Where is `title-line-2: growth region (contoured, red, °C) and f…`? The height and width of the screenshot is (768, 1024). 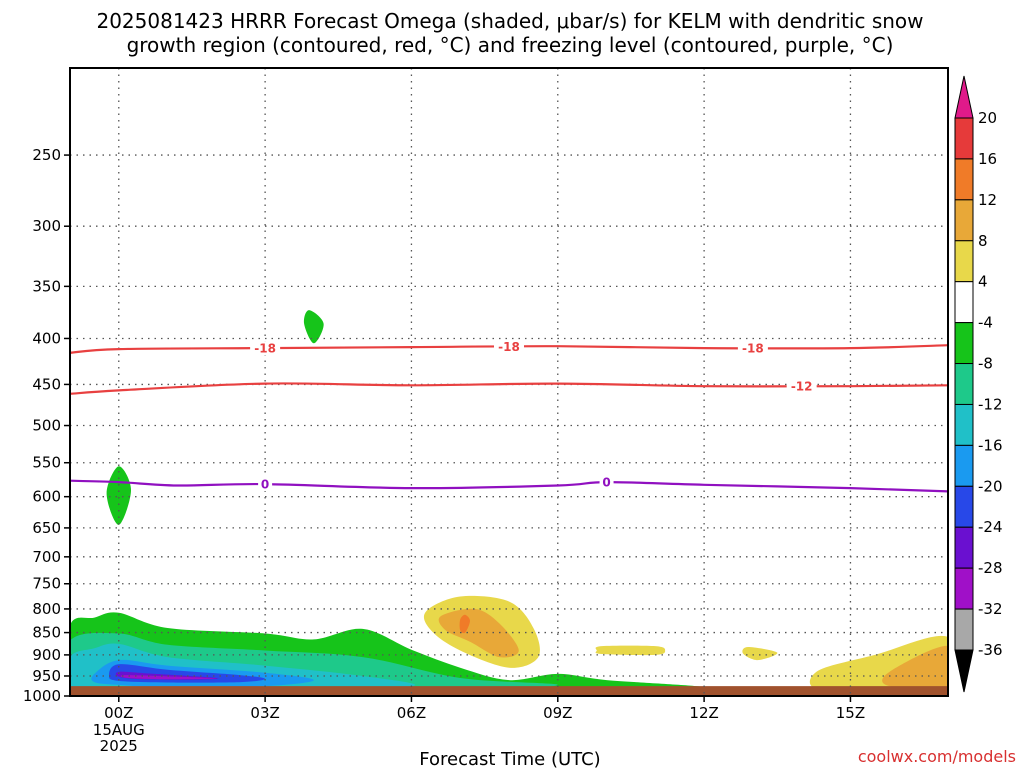 title-line-2: growth region (contoured, red, °C) and f… is located at coordinates (510, 45).